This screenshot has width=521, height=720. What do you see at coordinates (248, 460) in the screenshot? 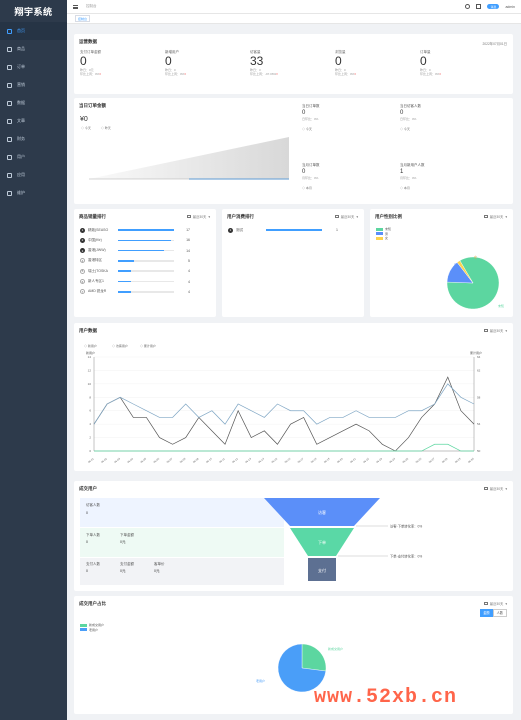
I see `x-tick-label: 06-13` at bounding box center [248, 460].